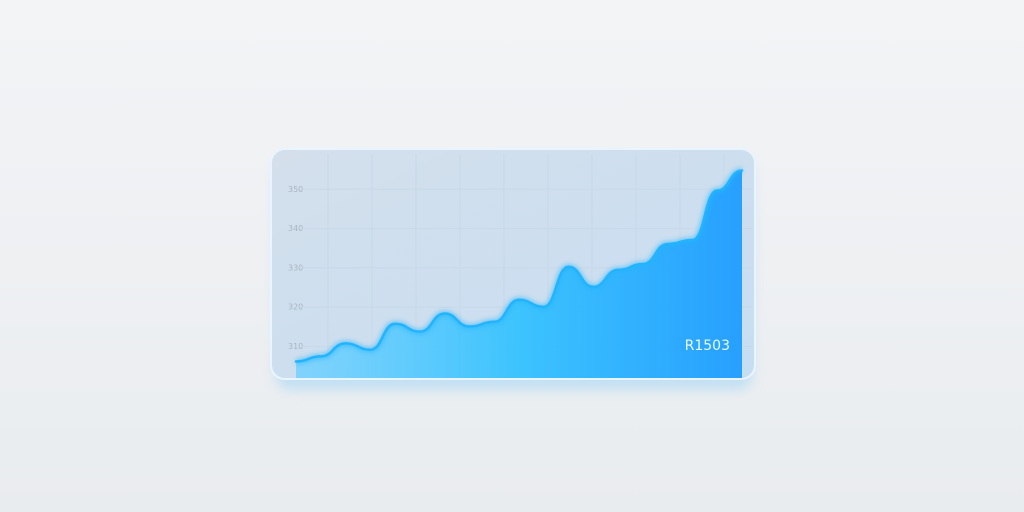  What do you see at coordinates (295, 267) in the screenshot?
I see `y-tick-label: 330` at bounding box center [295, 267].